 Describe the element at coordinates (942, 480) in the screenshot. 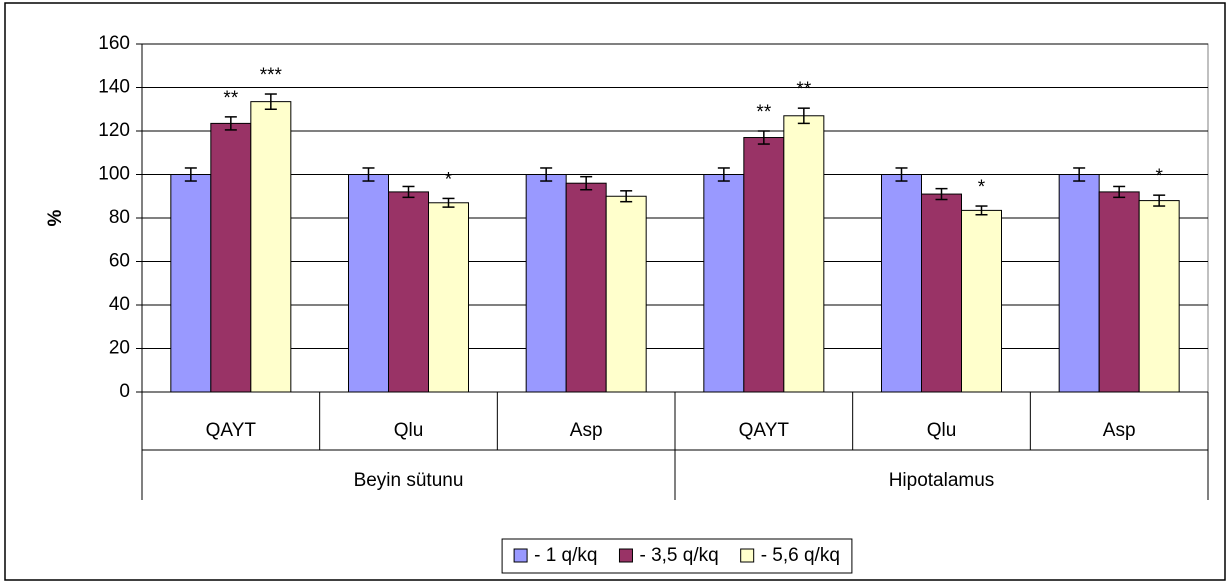

I see `group-label: Hipotalamus` at that location.